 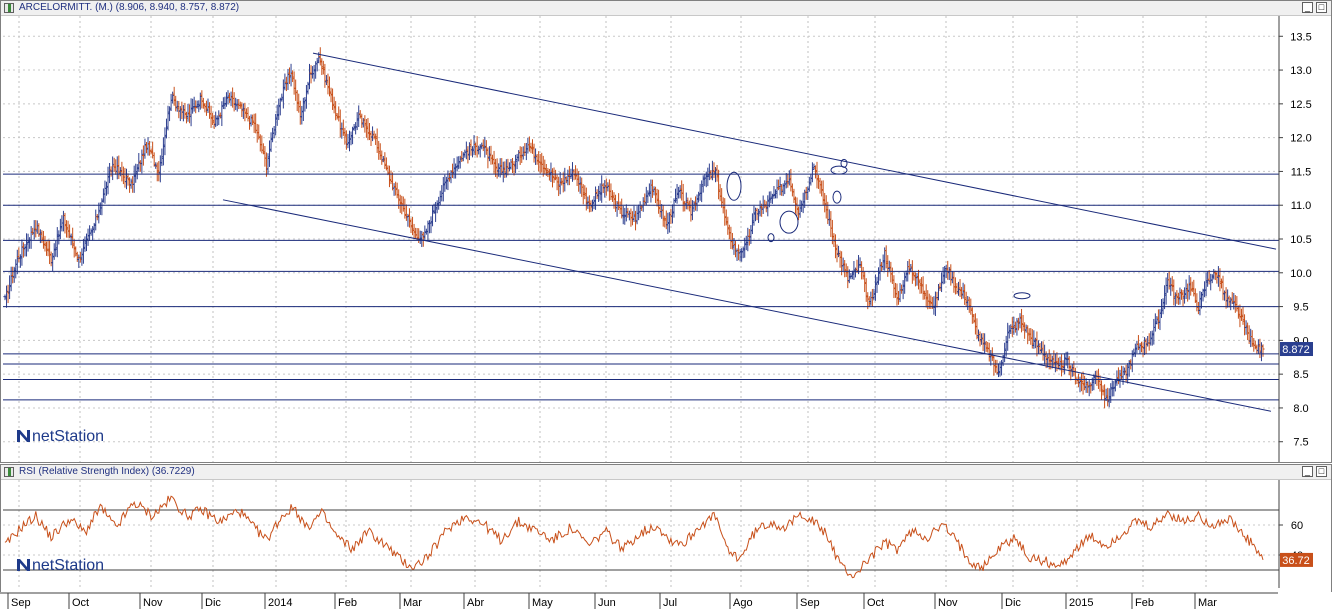 I want to click on price-axis-label: 10.5, so click(x=1300, y=240).